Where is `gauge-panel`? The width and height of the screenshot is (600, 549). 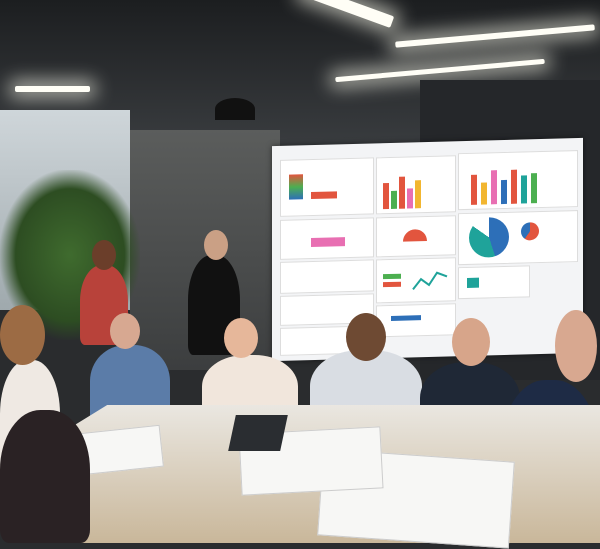
gauge-panel is located at coordinates (416, 236).